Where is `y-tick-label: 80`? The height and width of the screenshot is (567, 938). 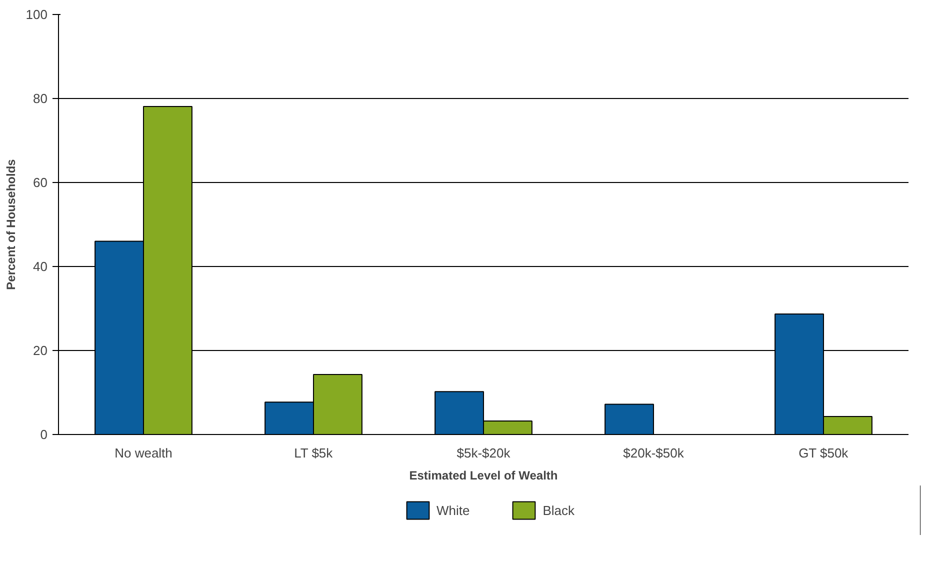 y-tick-label: 80 is located at coordinates (40, 98).